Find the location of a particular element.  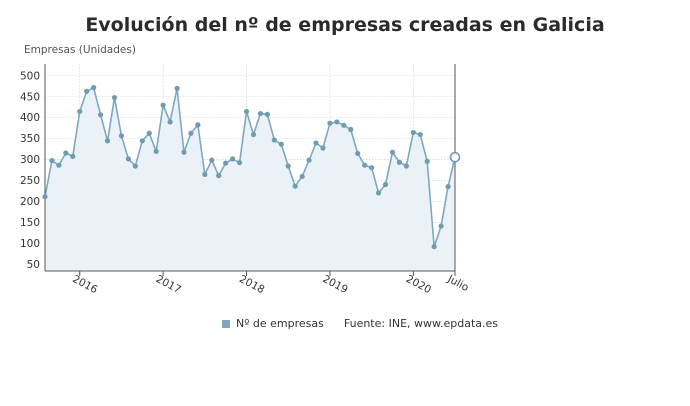

y-tick-label: 400 is located at coordinates (30, 118).